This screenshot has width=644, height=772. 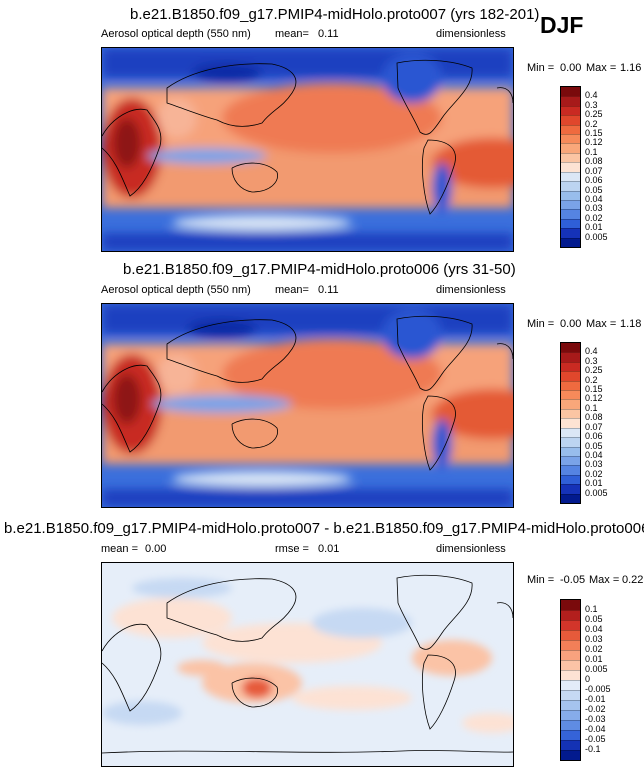 I want to click on colorbar-tick-label: 0, so click(x=588, y=679).